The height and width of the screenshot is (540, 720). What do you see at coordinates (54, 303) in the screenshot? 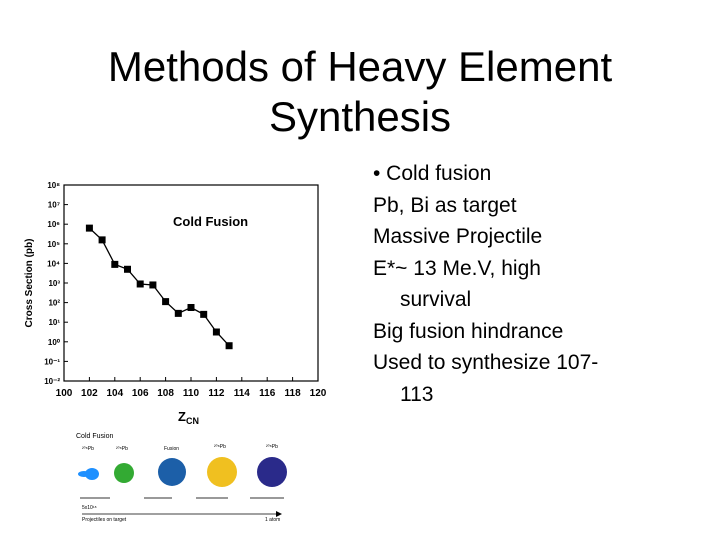
I see `y-tick-label: 10²` at bounding box center [54, 303].